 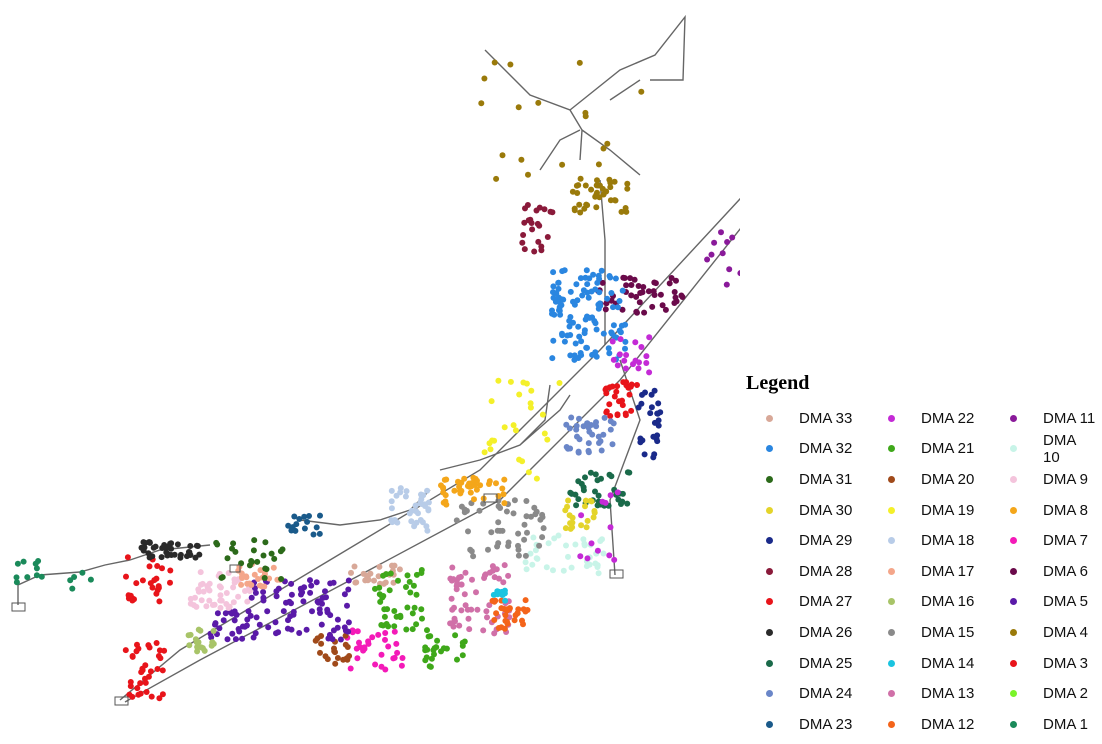 I want to click on legend-label: DMA 3, so click(x=1066, y=663).